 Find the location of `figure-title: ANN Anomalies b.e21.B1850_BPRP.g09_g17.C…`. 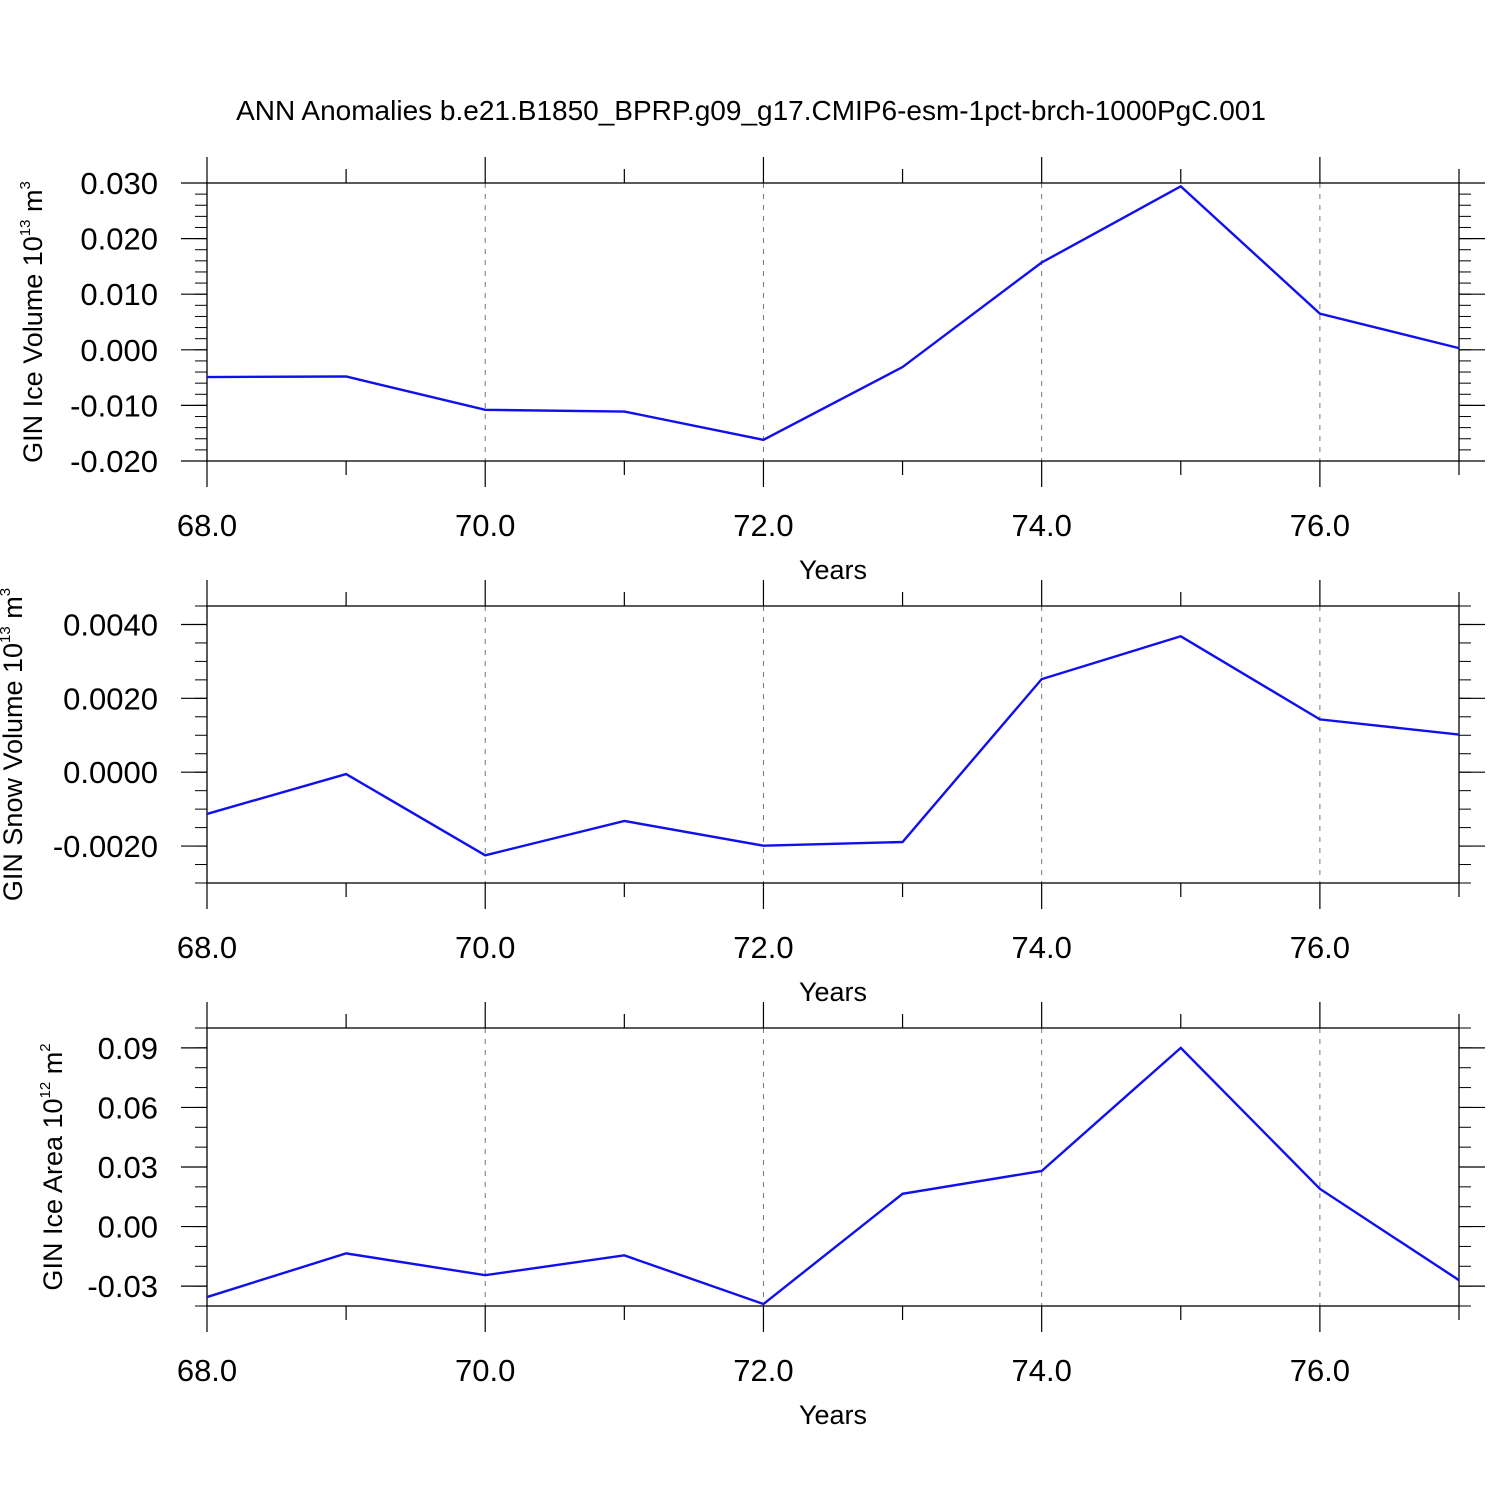

figure-title: ANN Anomalies b.e21.B1850_BPRP.g09_g17.C… is located at coordinates (751, 110).